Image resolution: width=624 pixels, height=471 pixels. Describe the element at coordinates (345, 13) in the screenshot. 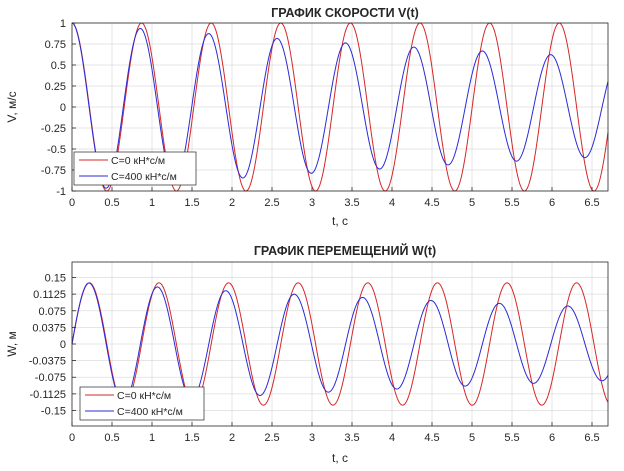

I see `chart-title: ГРАФИК СКОРОСТИ V(t)` at that location.